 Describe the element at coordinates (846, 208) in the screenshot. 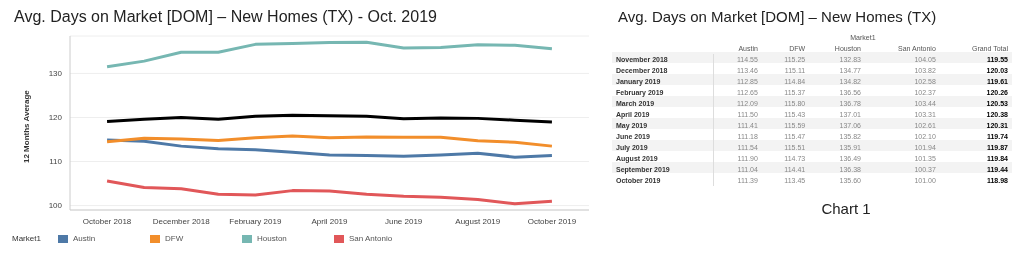

I see `caption: Chart 1` at that location.